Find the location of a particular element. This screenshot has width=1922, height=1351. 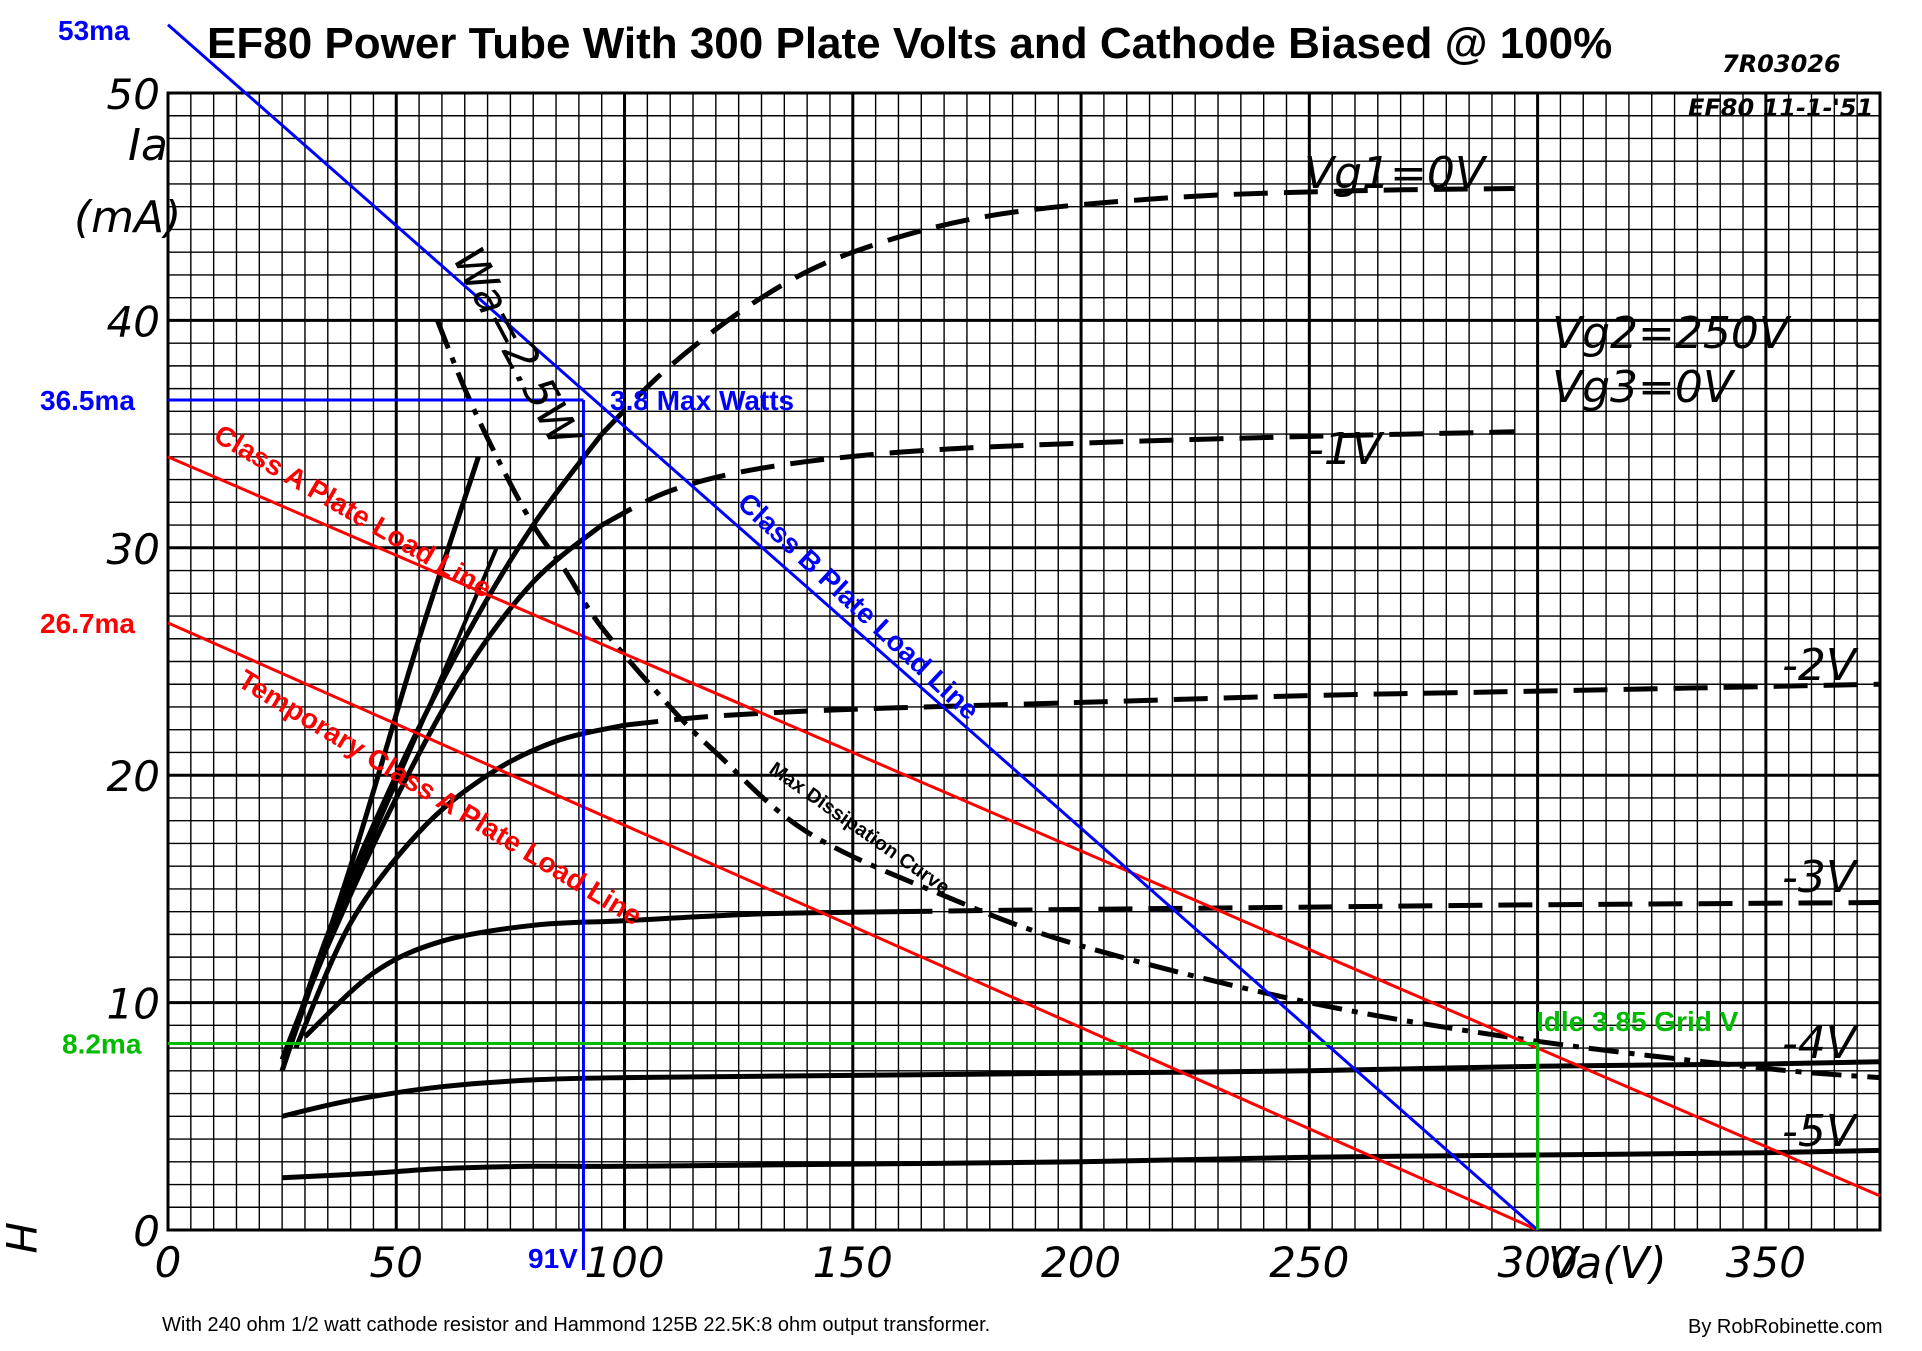

plate-curve-5v is located at coordinates (1081, 1164).